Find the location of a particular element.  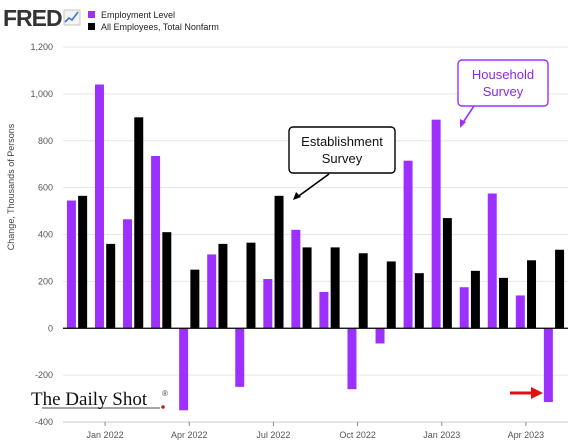

y-tick-label: 600 is located at coordinates (45, 188).